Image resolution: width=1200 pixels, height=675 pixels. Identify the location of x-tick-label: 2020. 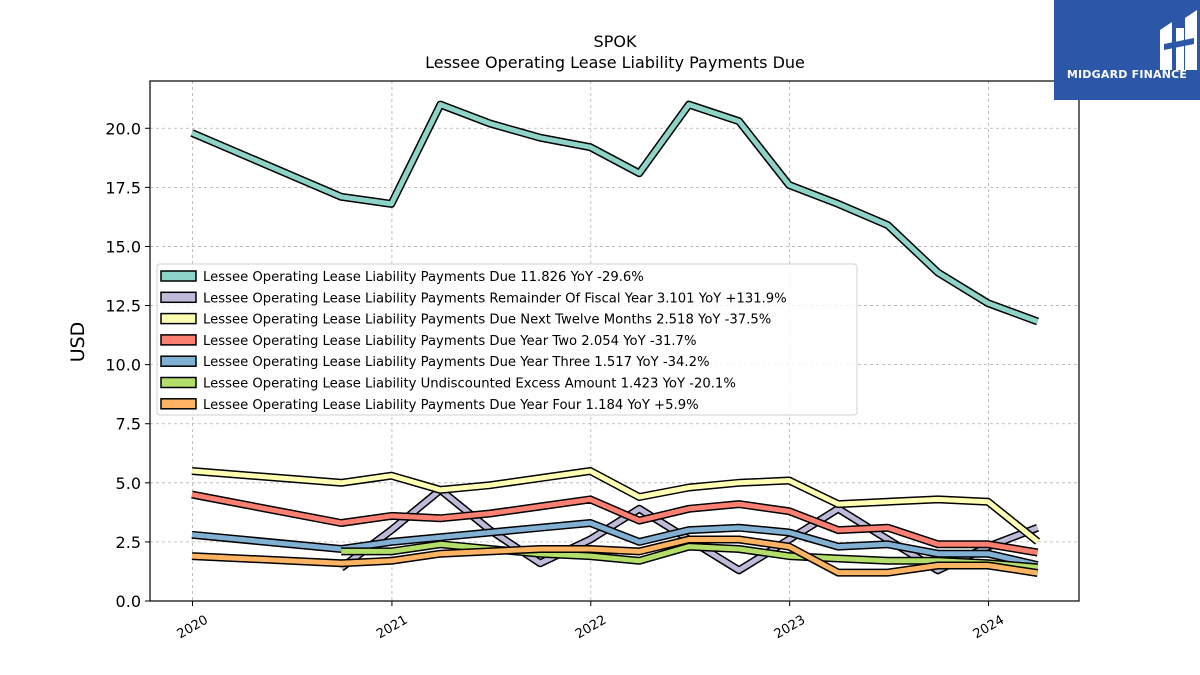
(193, 628).